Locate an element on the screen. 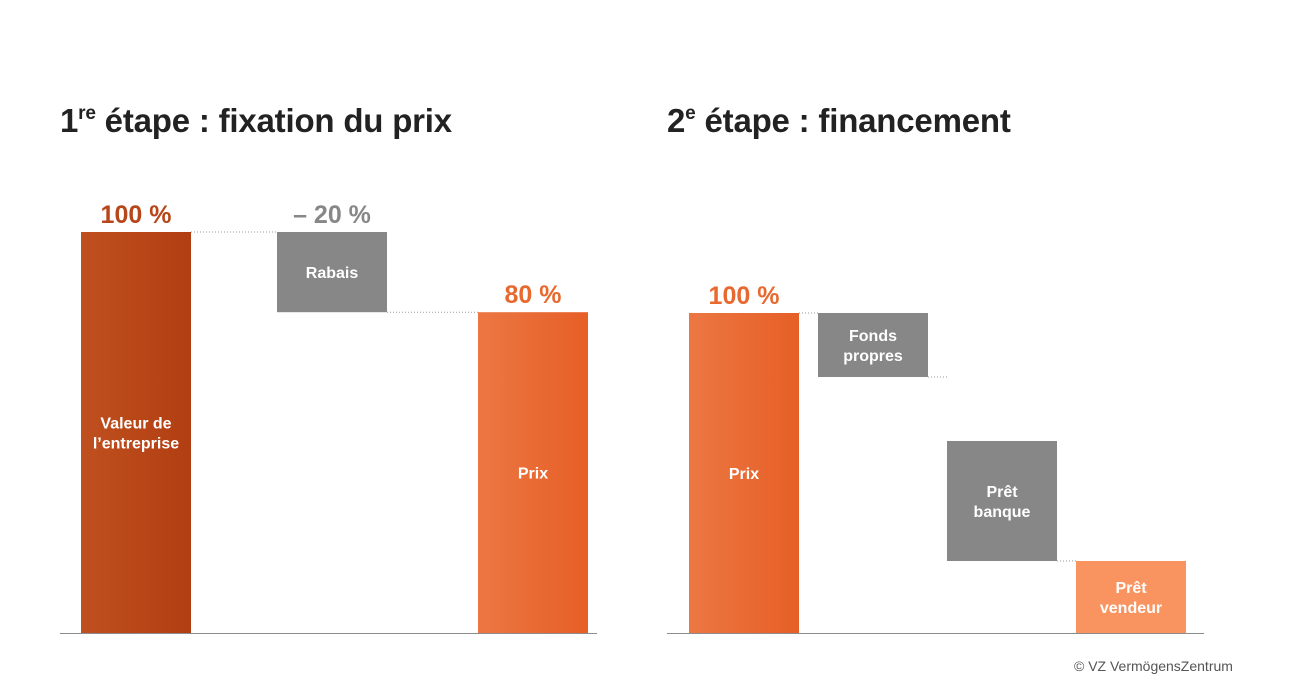  bar-label: propres is located at coordinates (873, 356).